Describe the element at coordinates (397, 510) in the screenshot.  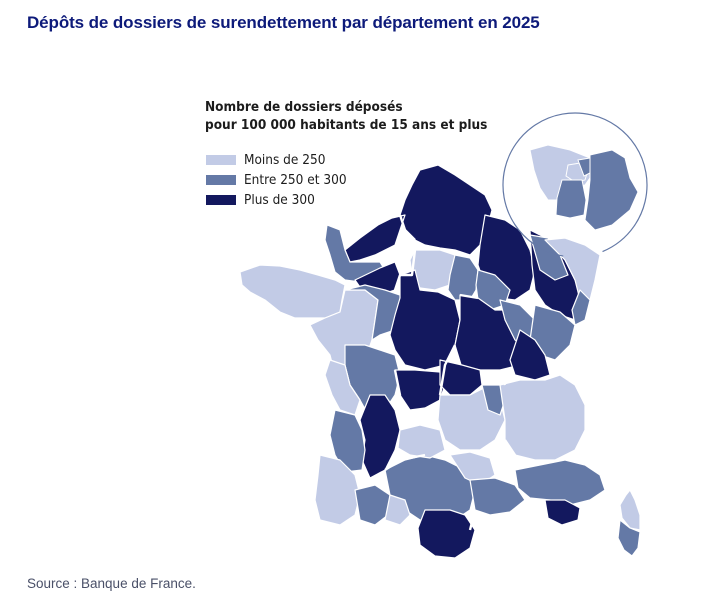
I see `region-gers` at that location.